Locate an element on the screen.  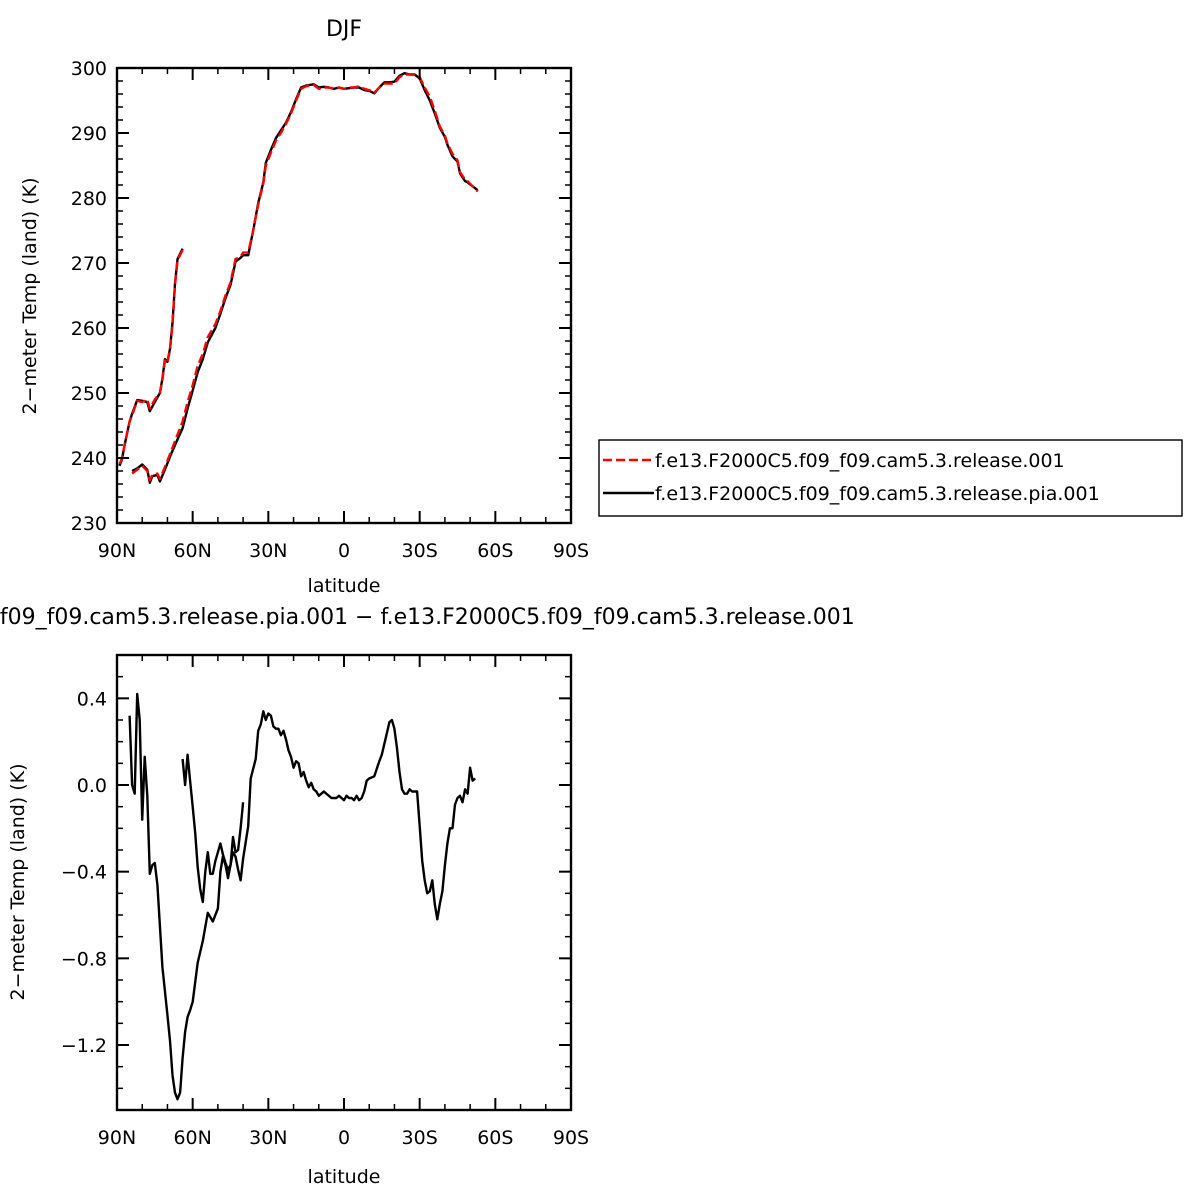
bottom-series-group is located at coordinates (302, 896).